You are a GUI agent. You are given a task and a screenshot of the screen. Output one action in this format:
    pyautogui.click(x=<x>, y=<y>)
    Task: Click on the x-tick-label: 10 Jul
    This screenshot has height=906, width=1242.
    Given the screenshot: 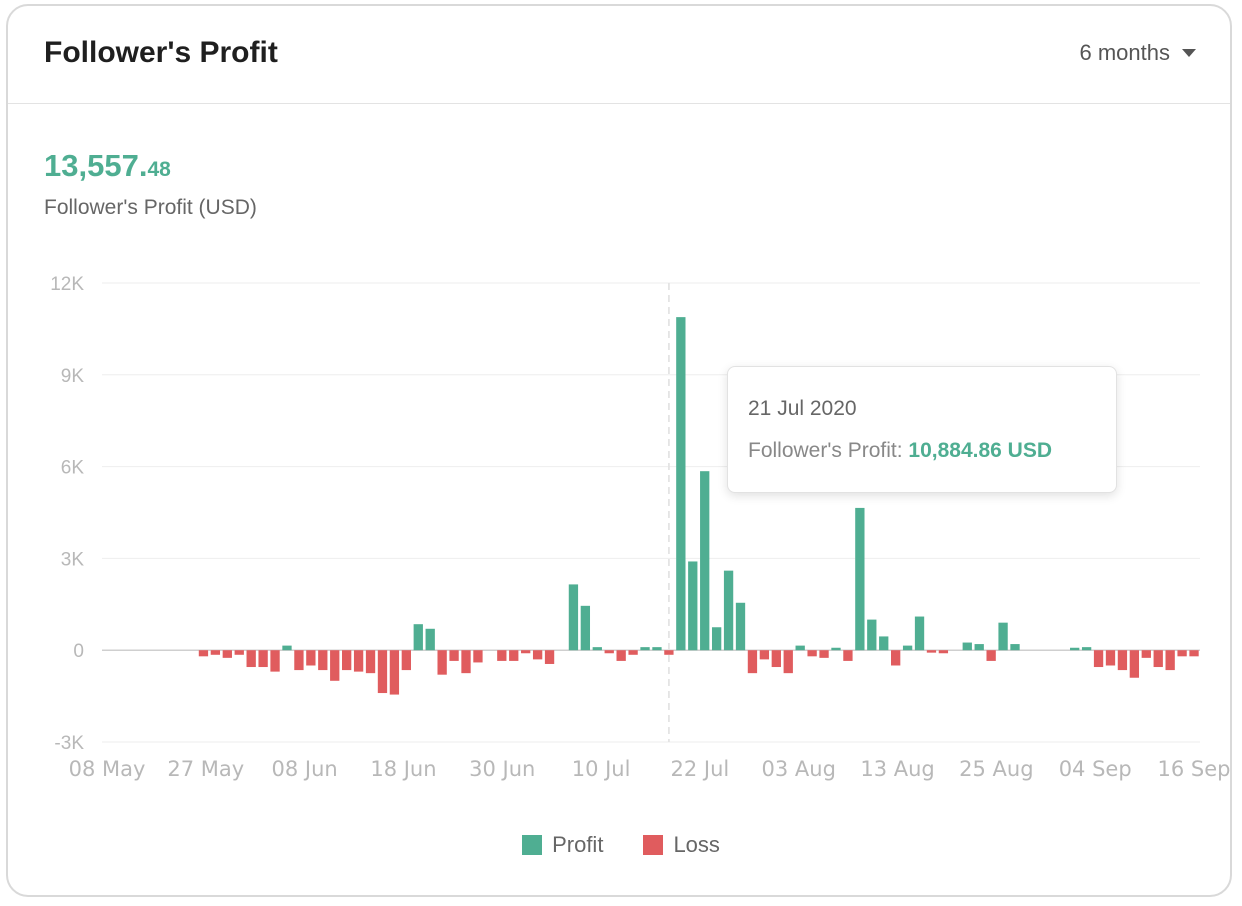 What is the action you would take?
    pyautogui.click(x=601, y=769)
    